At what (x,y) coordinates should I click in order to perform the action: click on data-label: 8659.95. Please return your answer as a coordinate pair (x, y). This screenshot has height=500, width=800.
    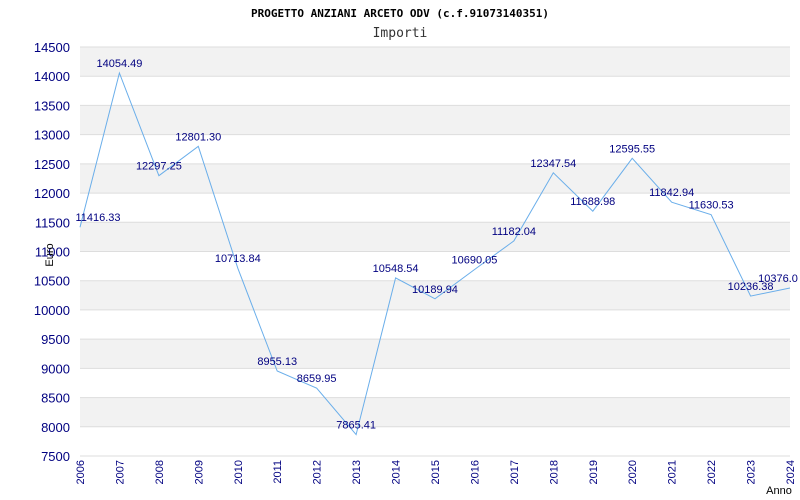
    Looking at the image, I should click on (317, 379).